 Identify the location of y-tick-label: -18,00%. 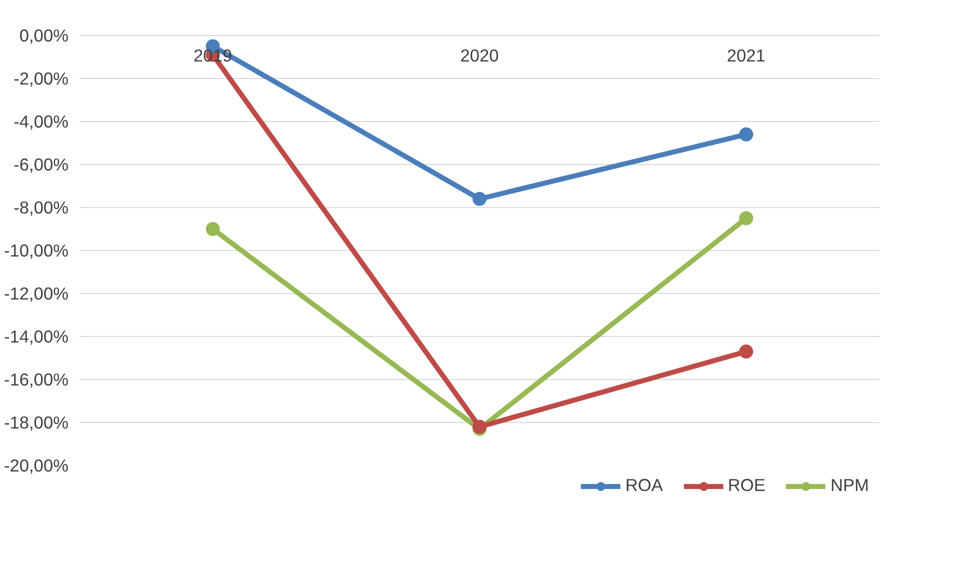
(36, 422).